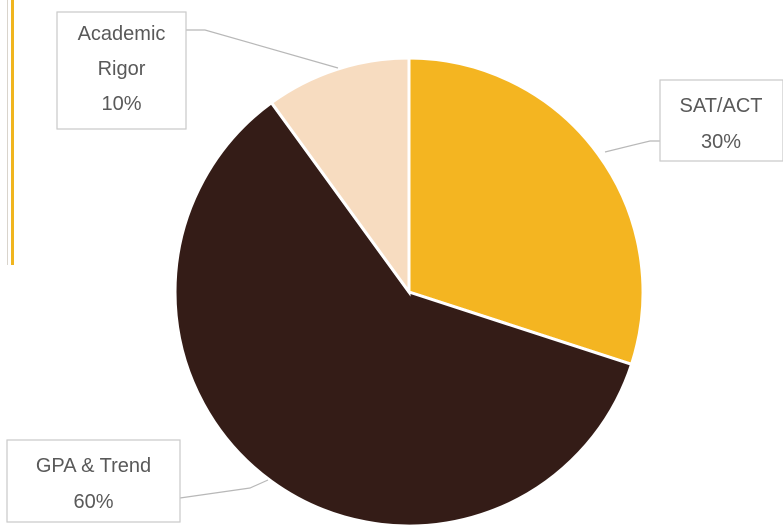 This screenshot has width=783, height=526. I want to click on label-academic-rigor-line1: Academic, so click(122, 34).